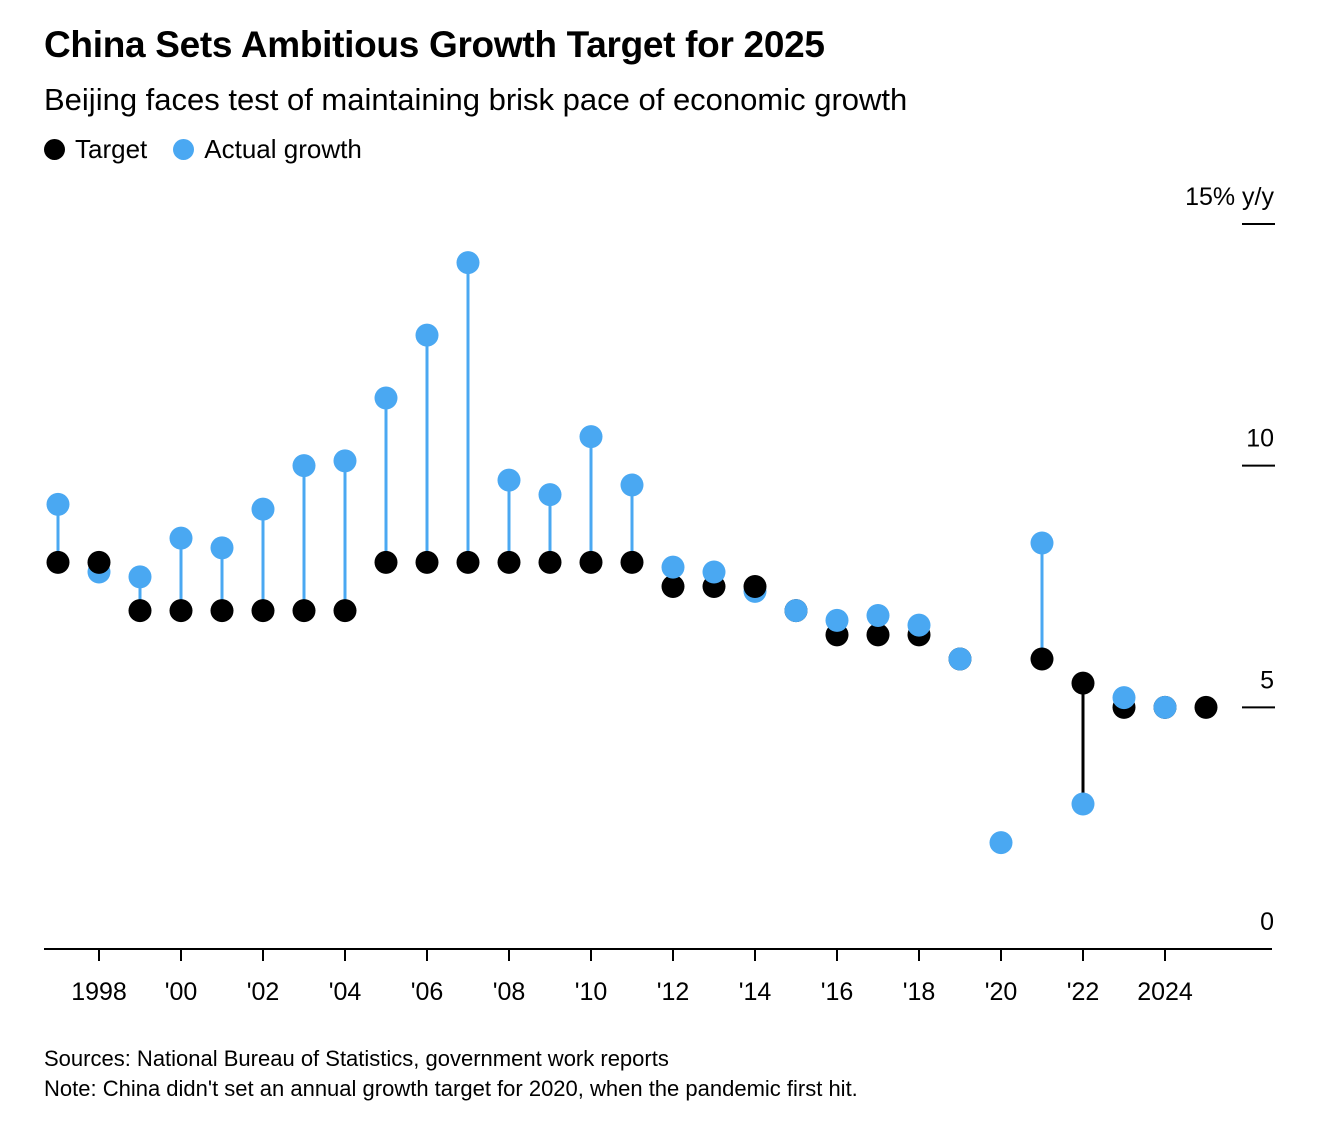  I want to click on x-tick-label: 2024, so click(1165, 992).